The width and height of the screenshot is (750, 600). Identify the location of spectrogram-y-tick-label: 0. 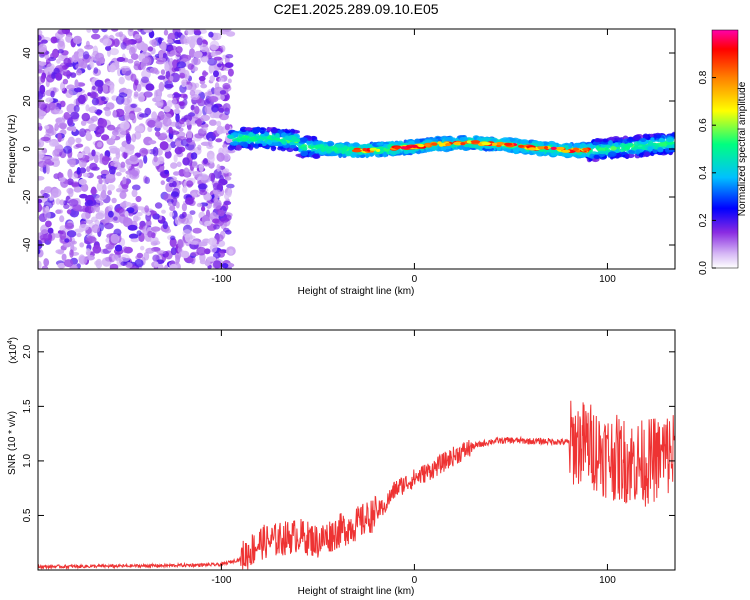
(27, 149).